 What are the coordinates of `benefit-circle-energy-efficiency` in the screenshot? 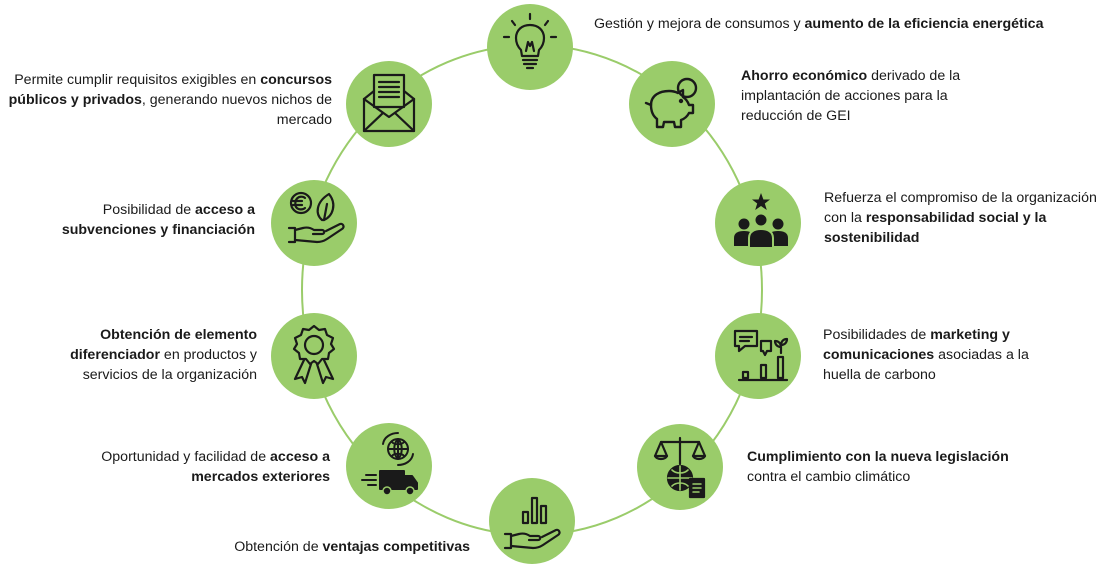 It's located at (530, 47).